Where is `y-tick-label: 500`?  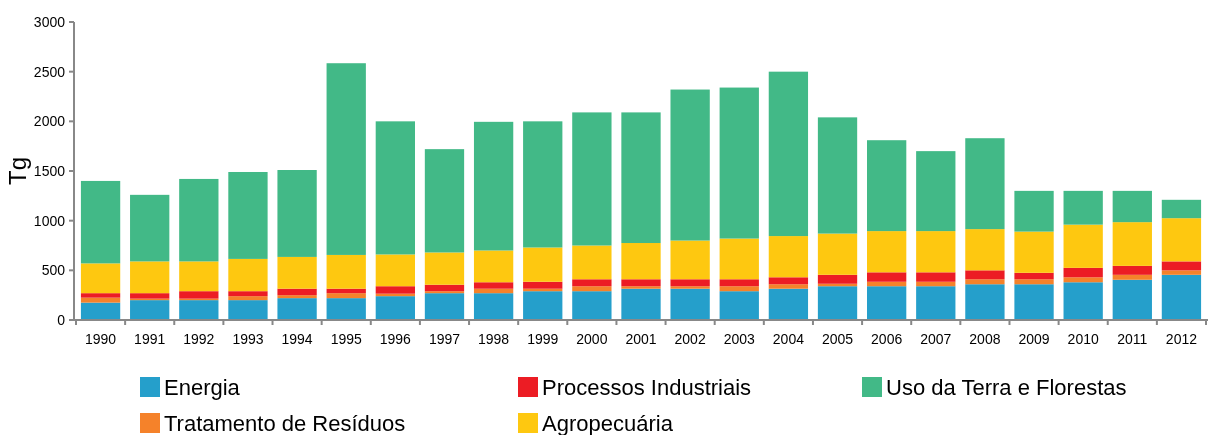 y-tick-label: 500 is located at coordinates (53, 270).